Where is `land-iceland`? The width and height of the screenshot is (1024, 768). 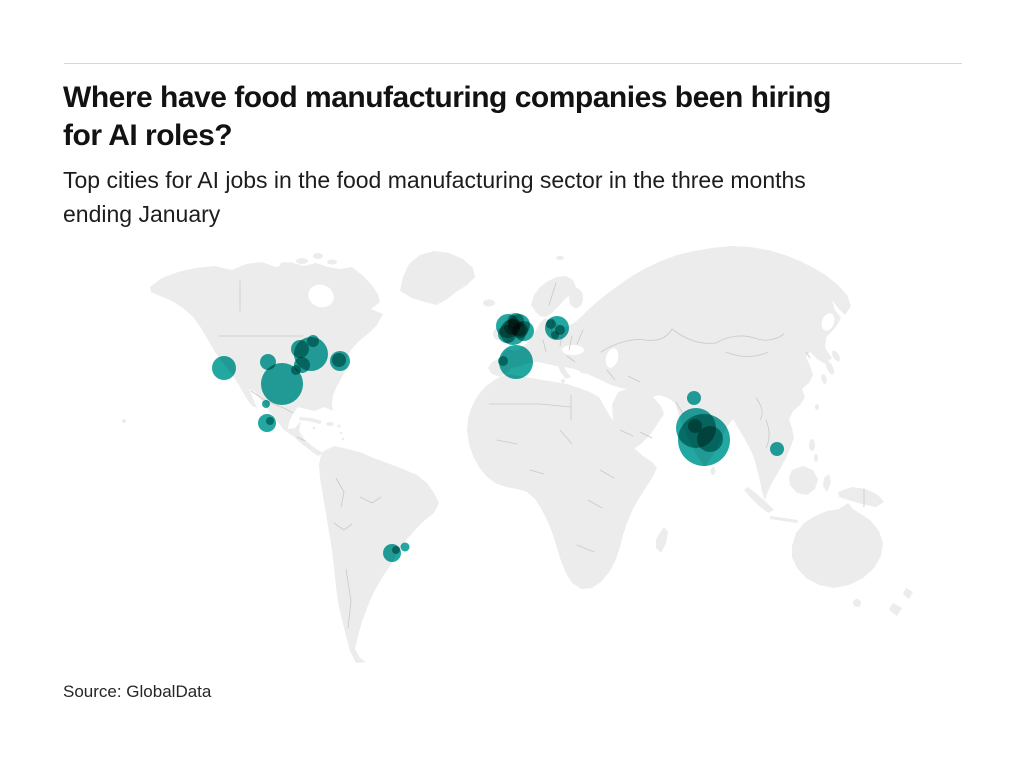
land-iceland is located at coordinates (489, 303).